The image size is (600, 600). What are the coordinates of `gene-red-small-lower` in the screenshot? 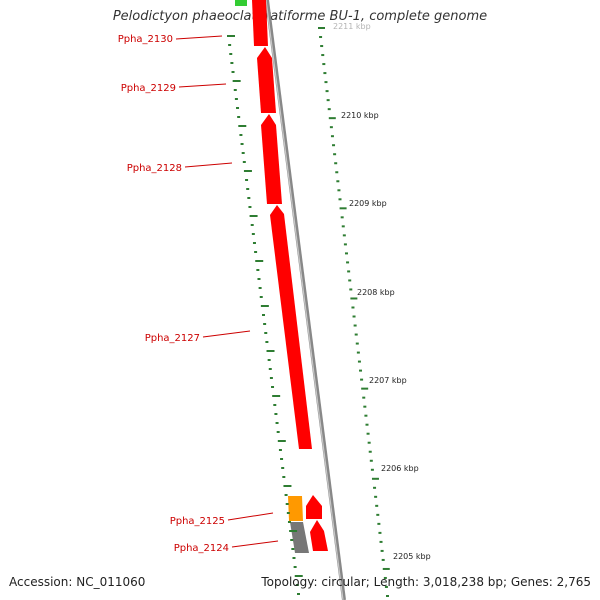 It's located at (319, 535).